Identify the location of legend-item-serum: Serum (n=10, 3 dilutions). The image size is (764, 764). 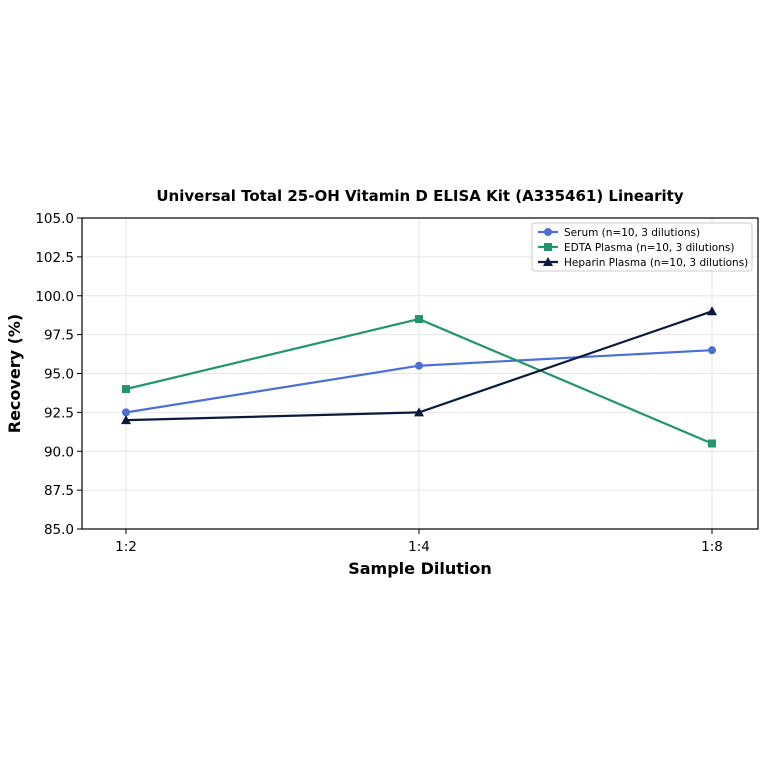
(619, 233).